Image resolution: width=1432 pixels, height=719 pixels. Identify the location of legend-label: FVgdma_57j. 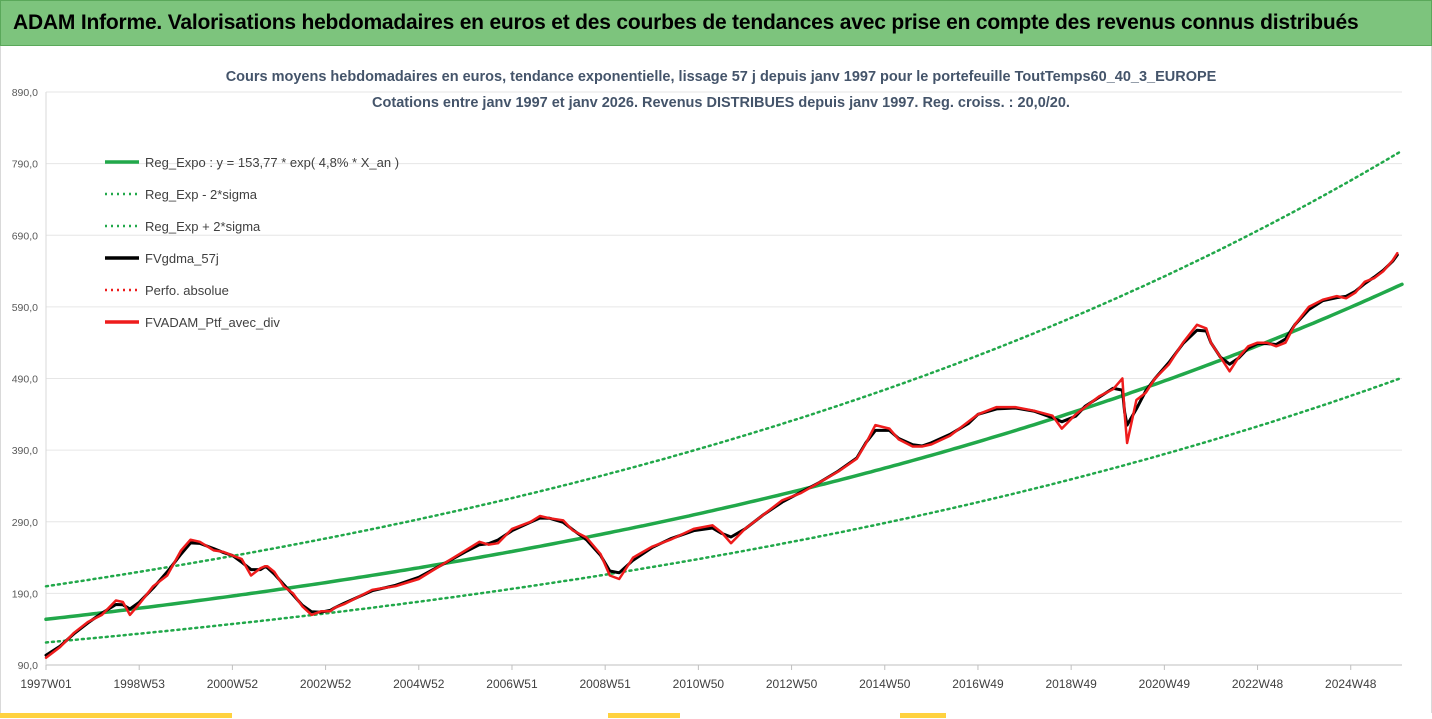
(182, 258).